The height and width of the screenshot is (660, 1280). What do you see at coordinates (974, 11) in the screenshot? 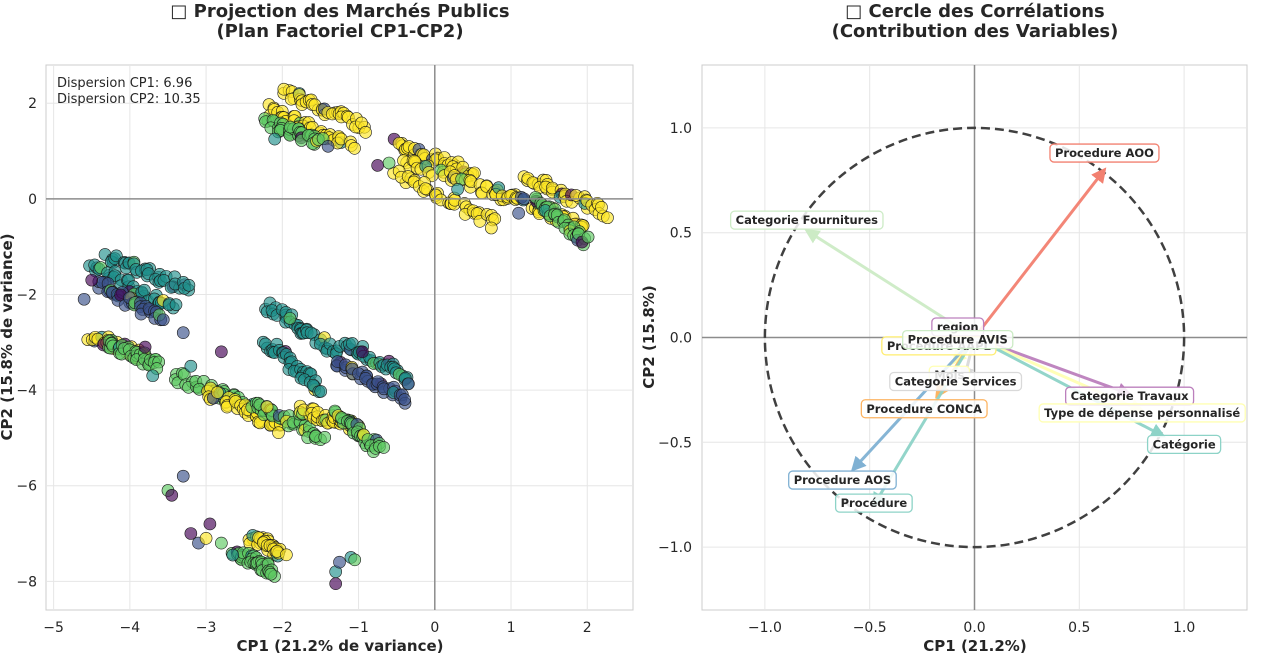
I see `circle-title-line1: □ Cercle des Corrélations` at bounding box center [974, 11].